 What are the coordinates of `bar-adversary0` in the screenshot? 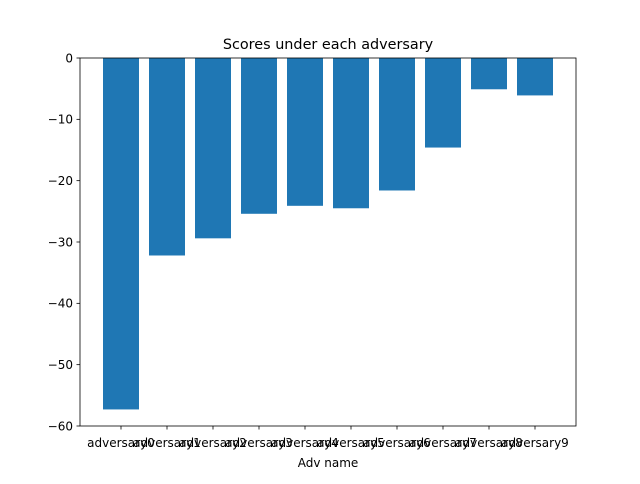 It's located at (121, 234).